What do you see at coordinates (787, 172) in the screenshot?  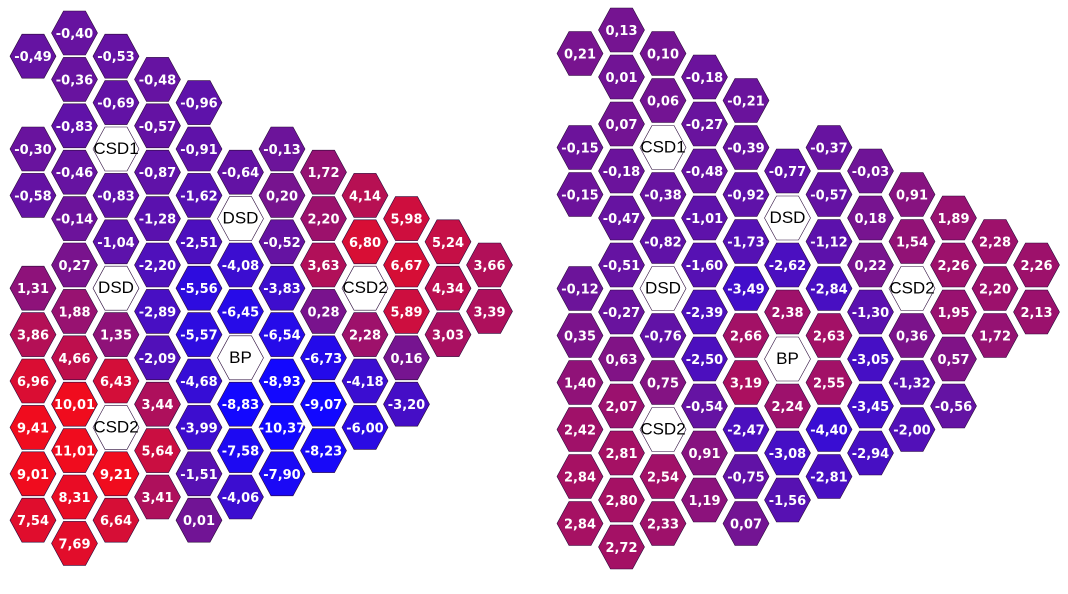 I see `cell-value: -0,77` at bounding box center [787, 172].